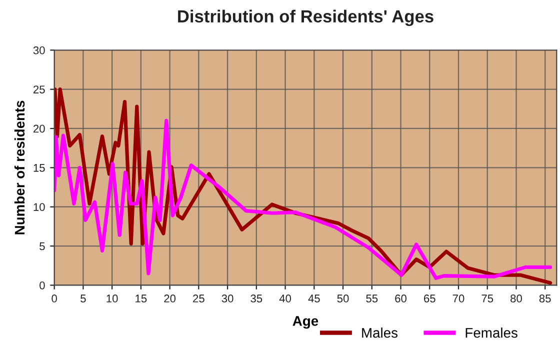 This screenshot has height=353, width=560. I want to click on x-tick-label: 65, so click(430, 298).